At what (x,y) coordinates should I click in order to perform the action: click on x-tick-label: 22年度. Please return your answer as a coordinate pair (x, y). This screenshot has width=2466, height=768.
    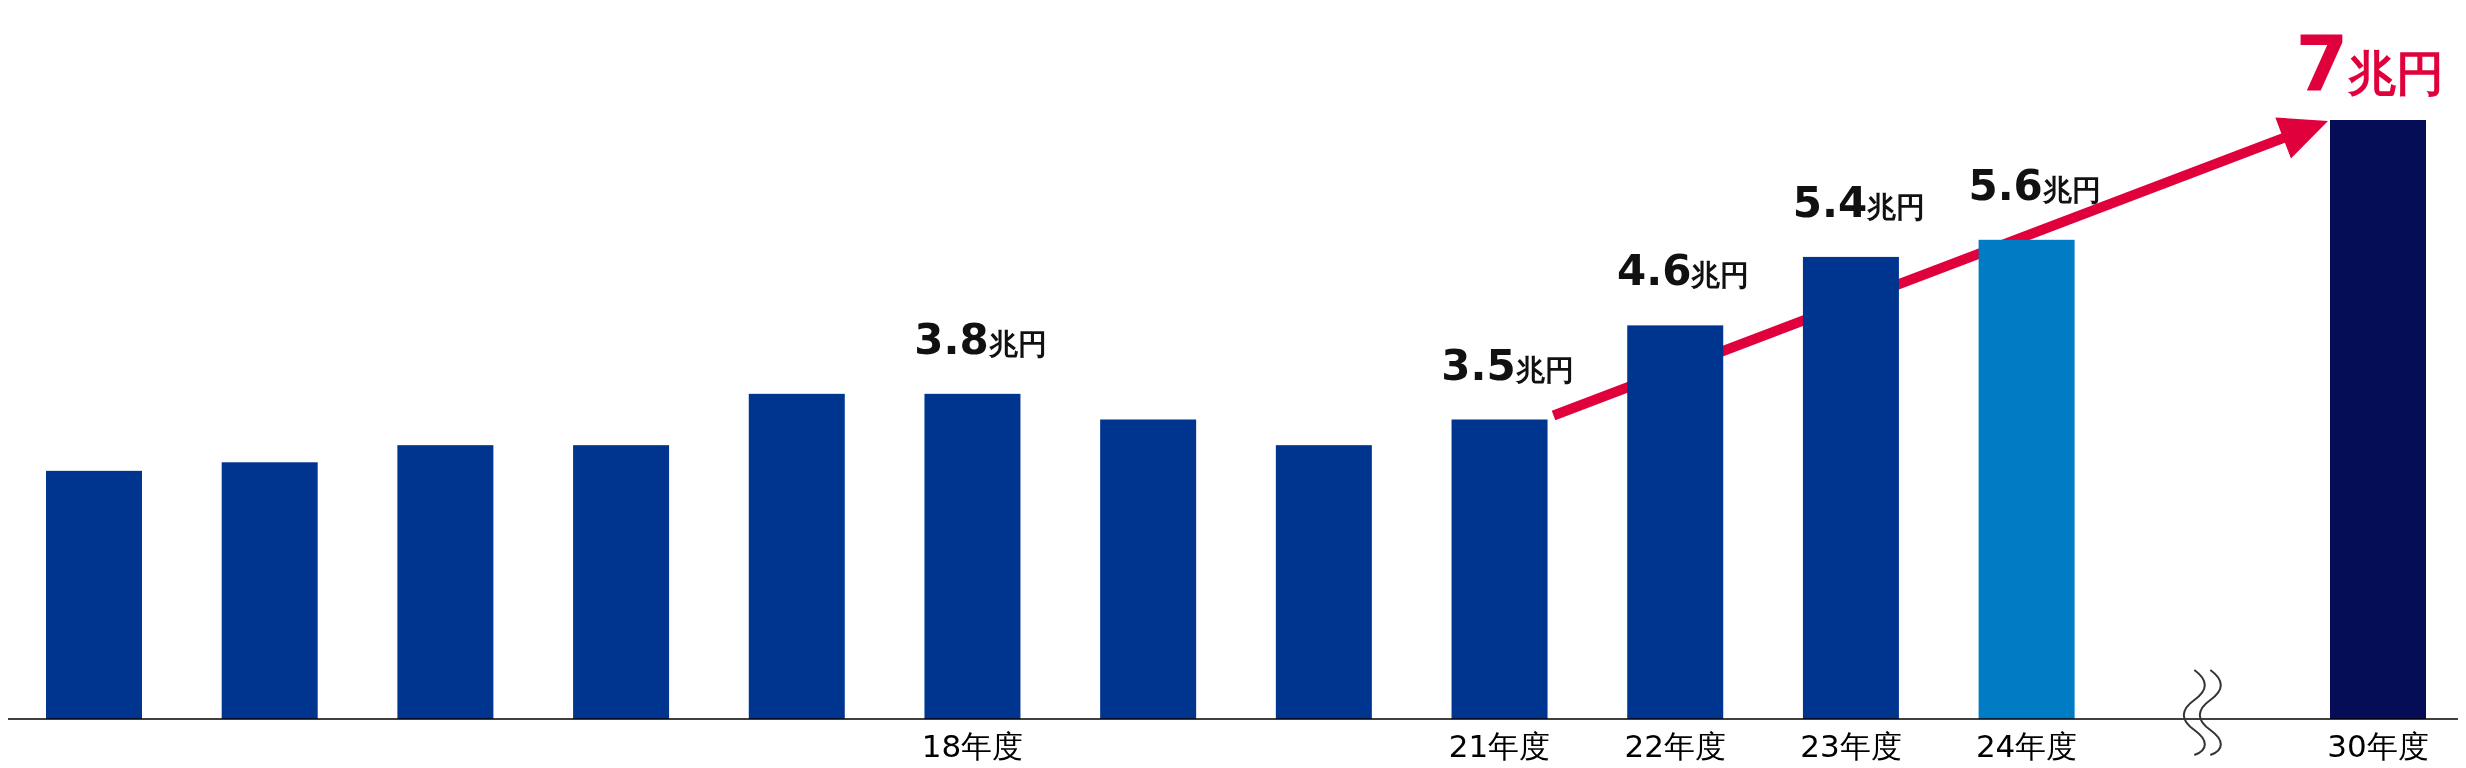
    Looking at the image, I should click on (1675, 746).